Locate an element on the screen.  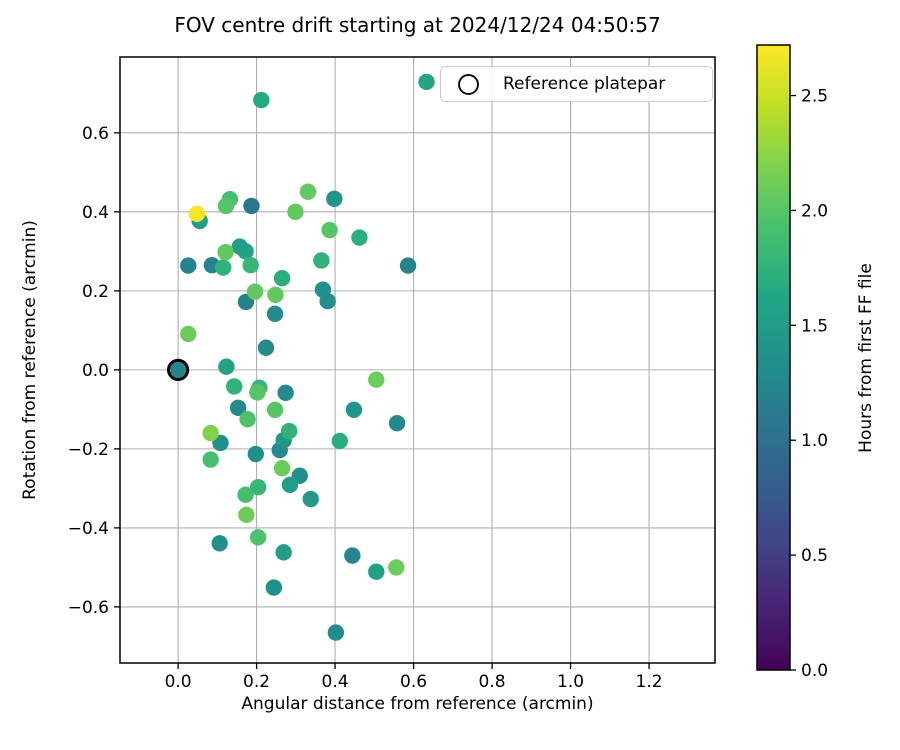
colorbar-tick-label: 2.5 is located at coordinates (814, 97).